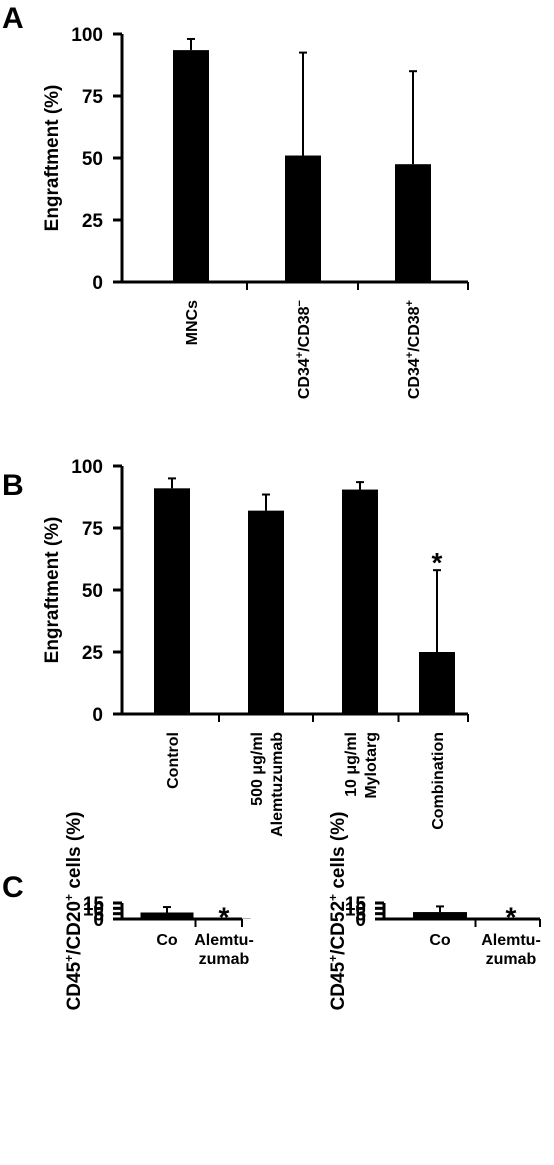 The height and width of the screenshot is (1165, 554). What do you see at coordinates (13, 887) in the screenshot?
I see `panel-letter: C` at bounding box center [13, 887].